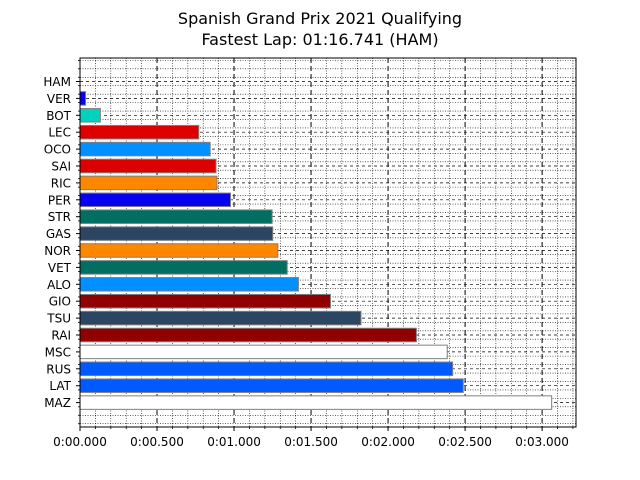 The image size is (640, 480). Describe the element at coordinates (176, 233) in the screenshot. I see `bar-gas` at that location.